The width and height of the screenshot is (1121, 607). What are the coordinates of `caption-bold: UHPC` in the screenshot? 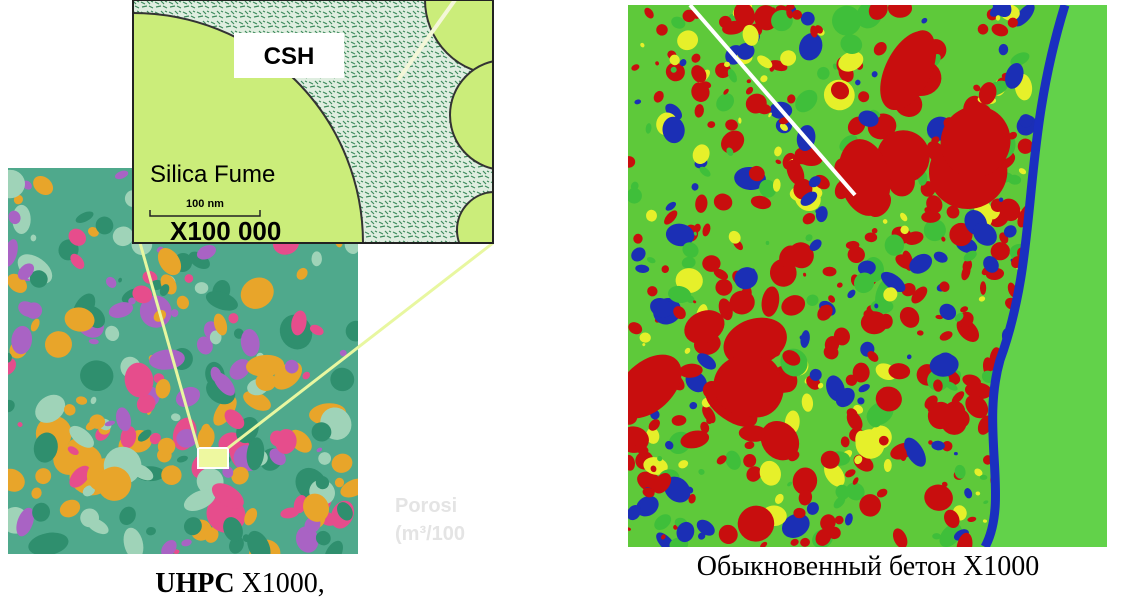 It's located at (194, 583).